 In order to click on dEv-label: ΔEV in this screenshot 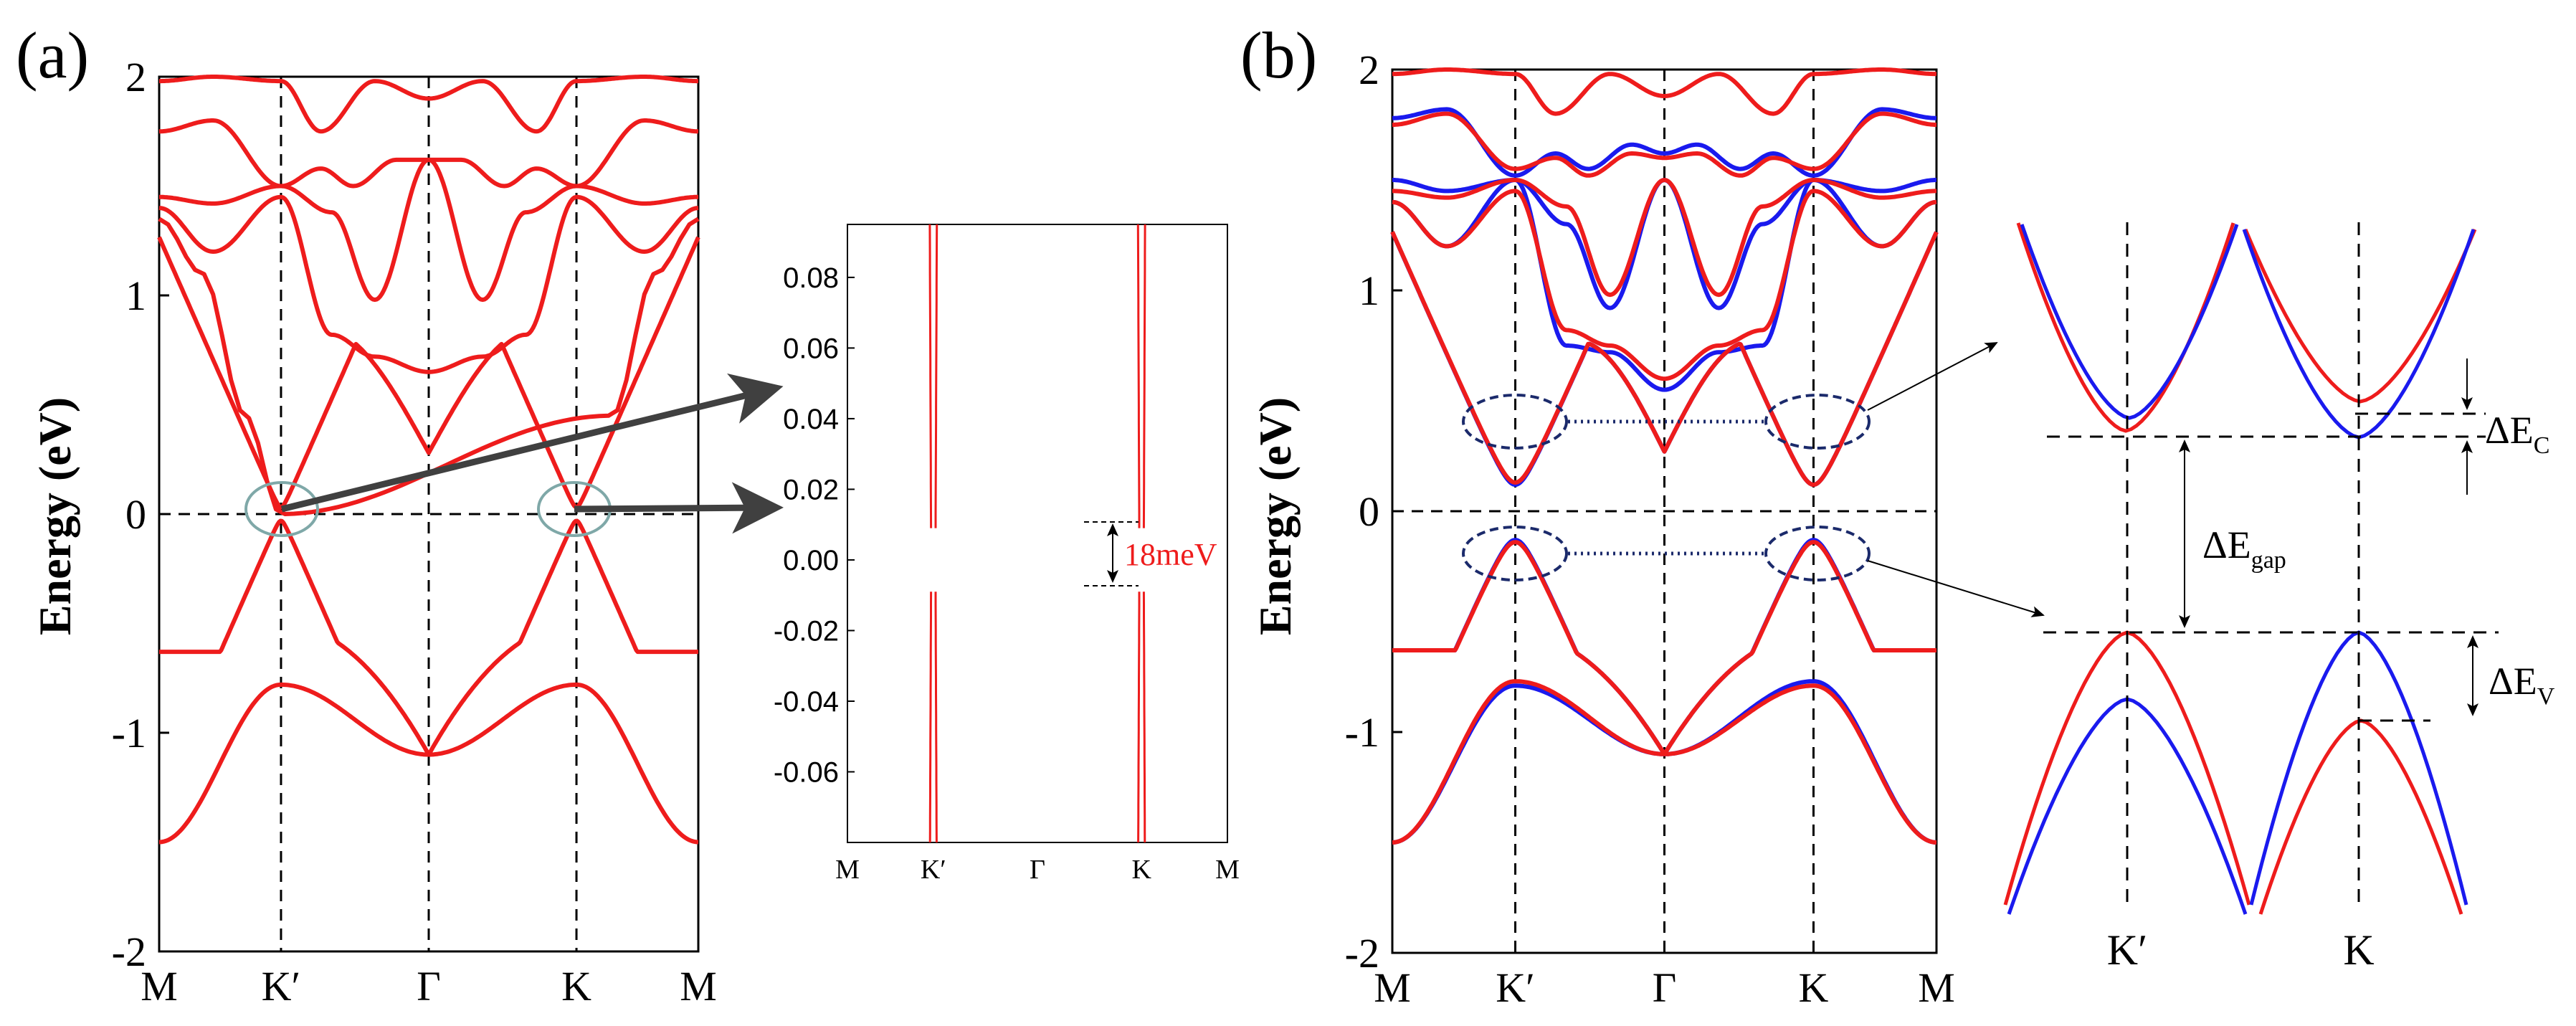, I will do `click(2522, 685)`.